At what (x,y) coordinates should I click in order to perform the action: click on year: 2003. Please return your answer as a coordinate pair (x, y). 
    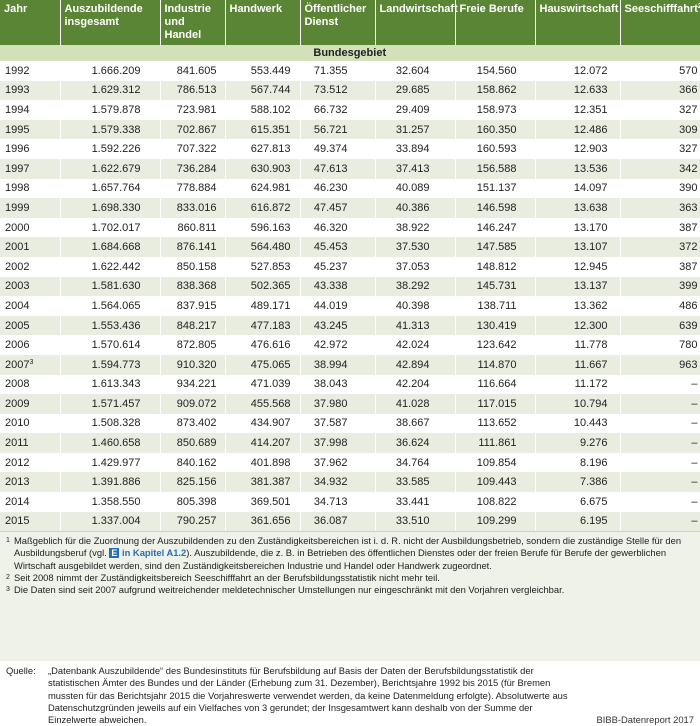
    Looking at the image, I should click on (17, 286).